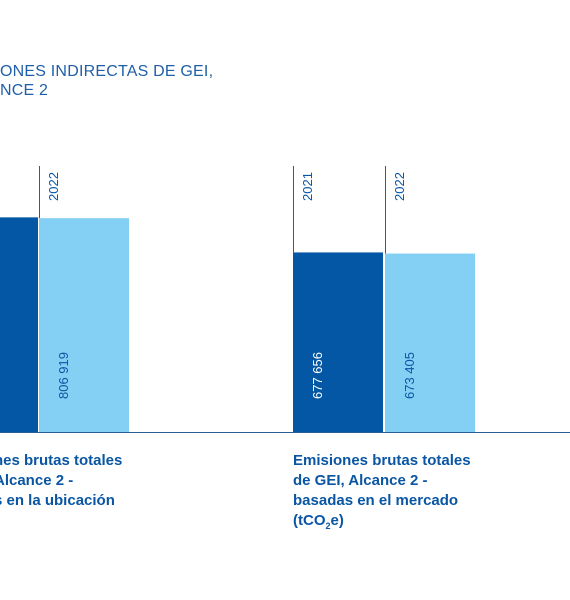 The image size is (570, 600). I want to click on caption-location-line-1: nes brutas totales, so click(61, 460).